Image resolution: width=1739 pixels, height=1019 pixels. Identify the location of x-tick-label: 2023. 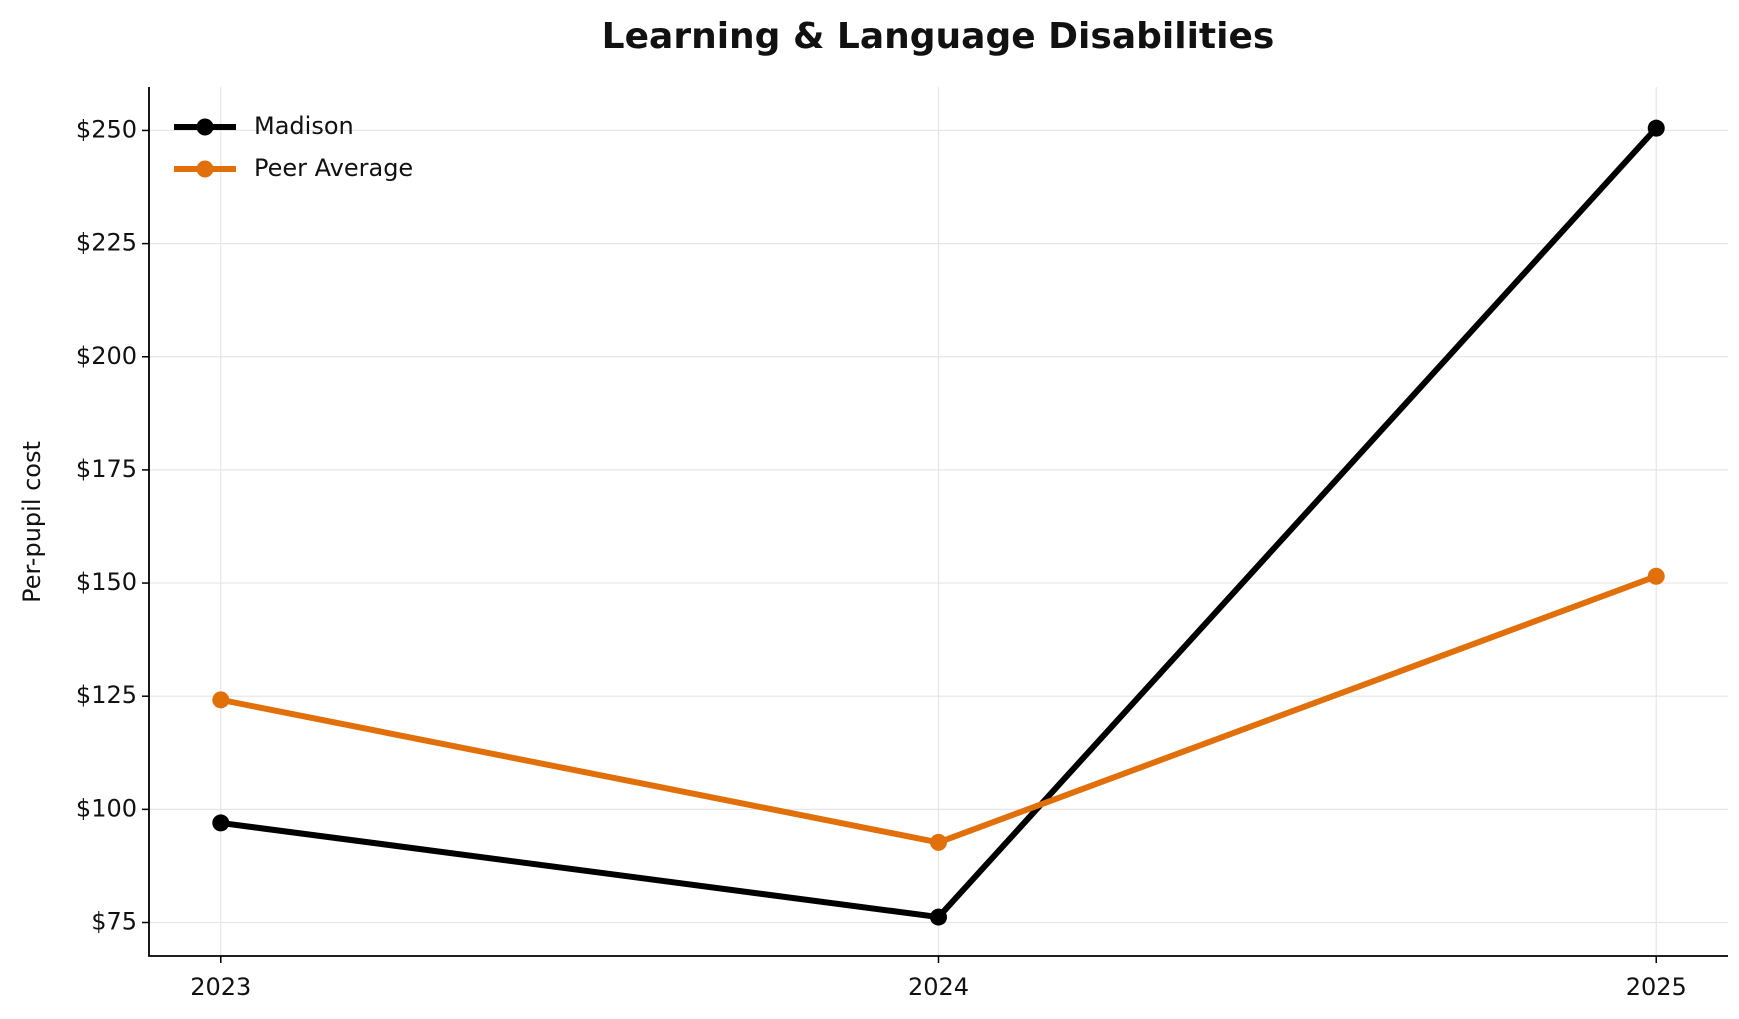
(220, 987).